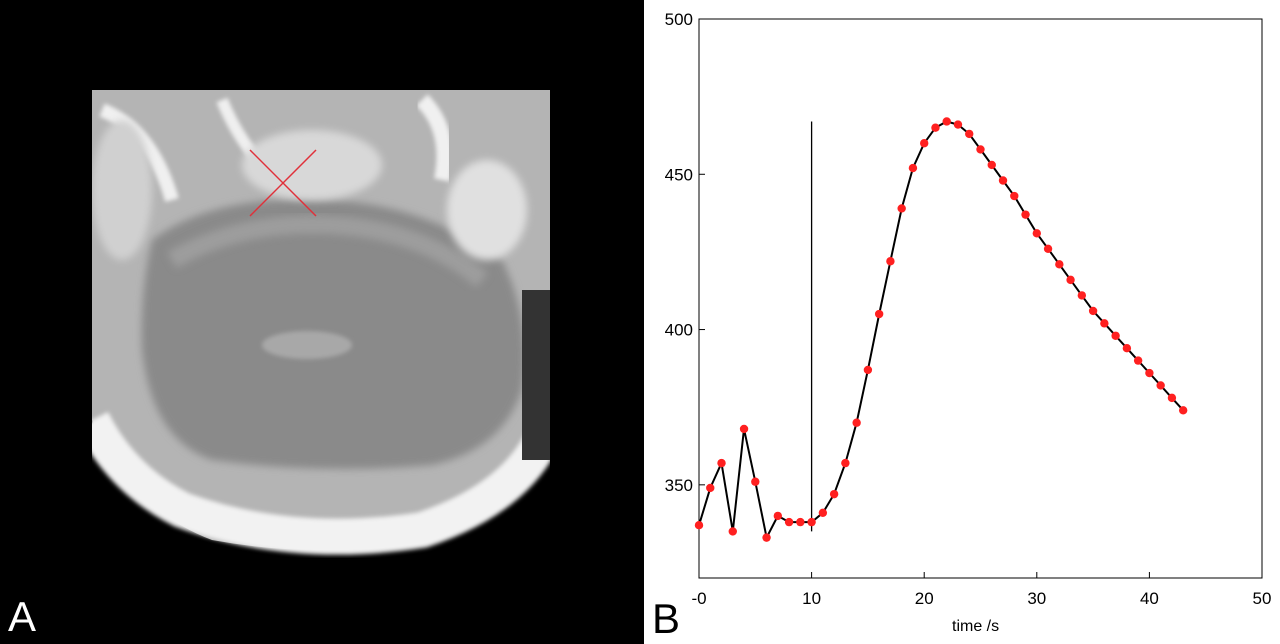  Describe the element at coordinates (811, 598) in the screenshot. I see `x-tick-label: 10` at that location.